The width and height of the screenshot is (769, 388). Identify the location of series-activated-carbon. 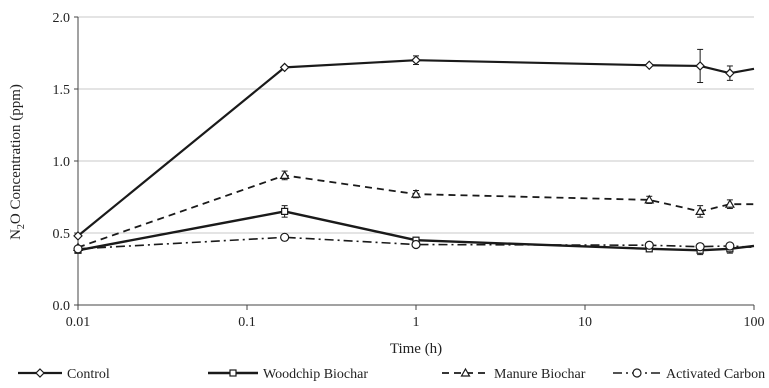
(414, 243).